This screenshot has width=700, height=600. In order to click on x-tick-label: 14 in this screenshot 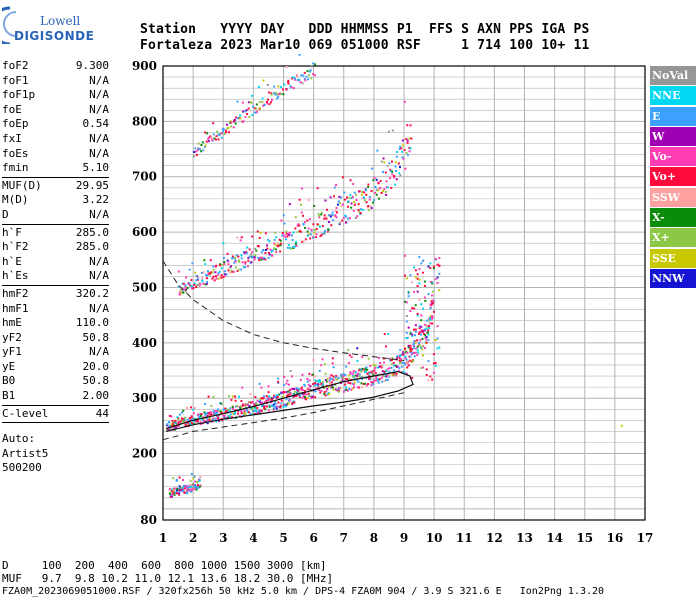, I will do `click(554, 538)`.